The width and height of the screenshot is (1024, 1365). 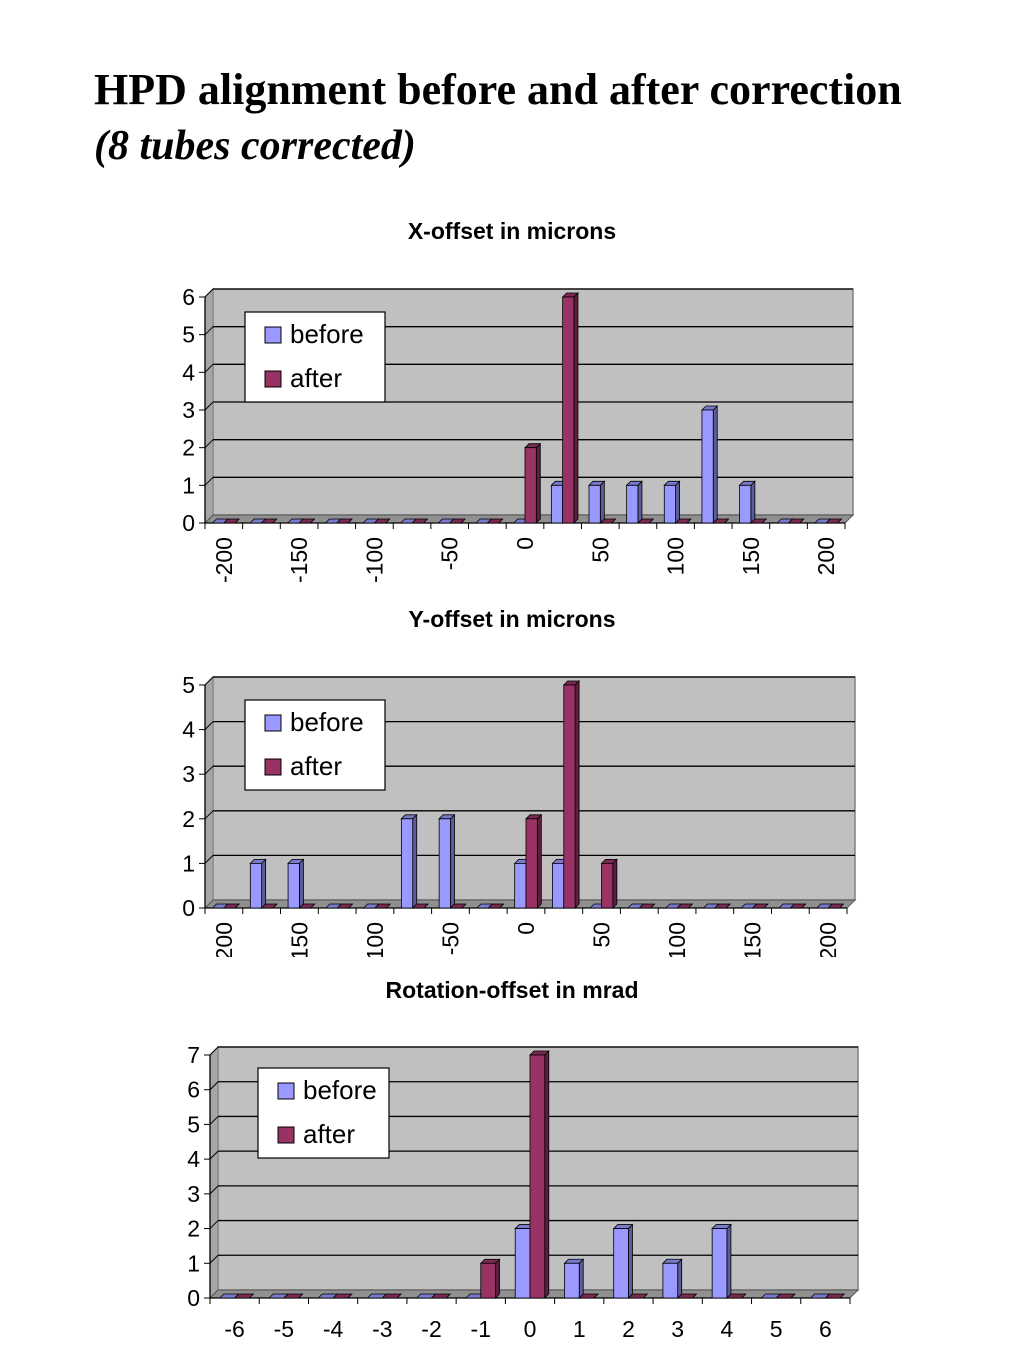 I want to click on page-subtitle: (8 tubes corrected), so click(x=255, y=146).